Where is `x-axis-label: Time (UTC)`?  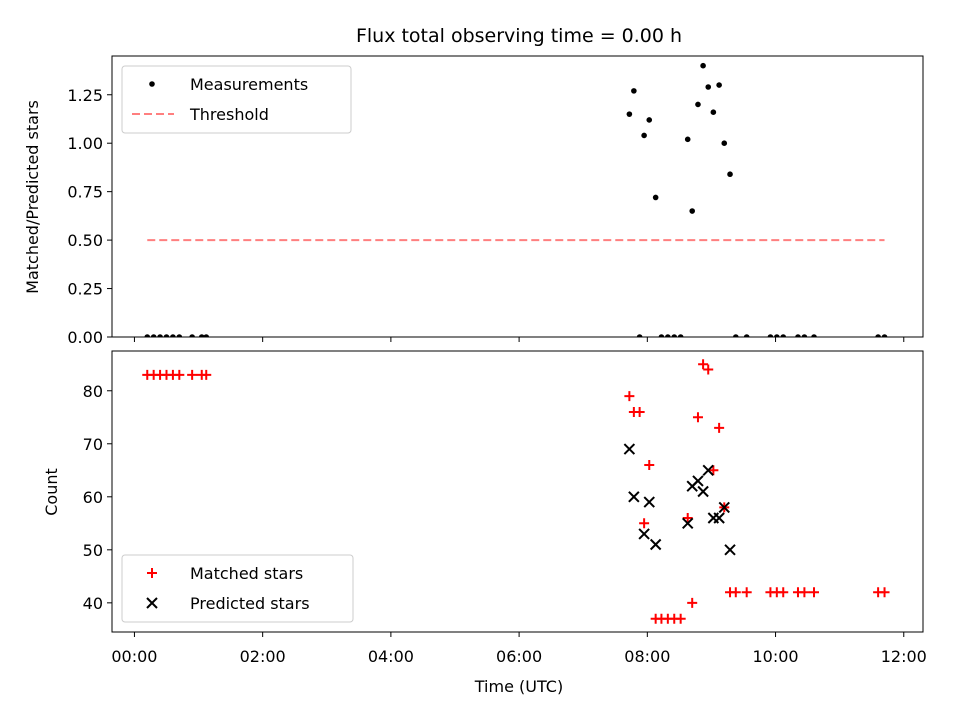
x-axis-label: Time (UTC) is located at coordinates (518, 686).